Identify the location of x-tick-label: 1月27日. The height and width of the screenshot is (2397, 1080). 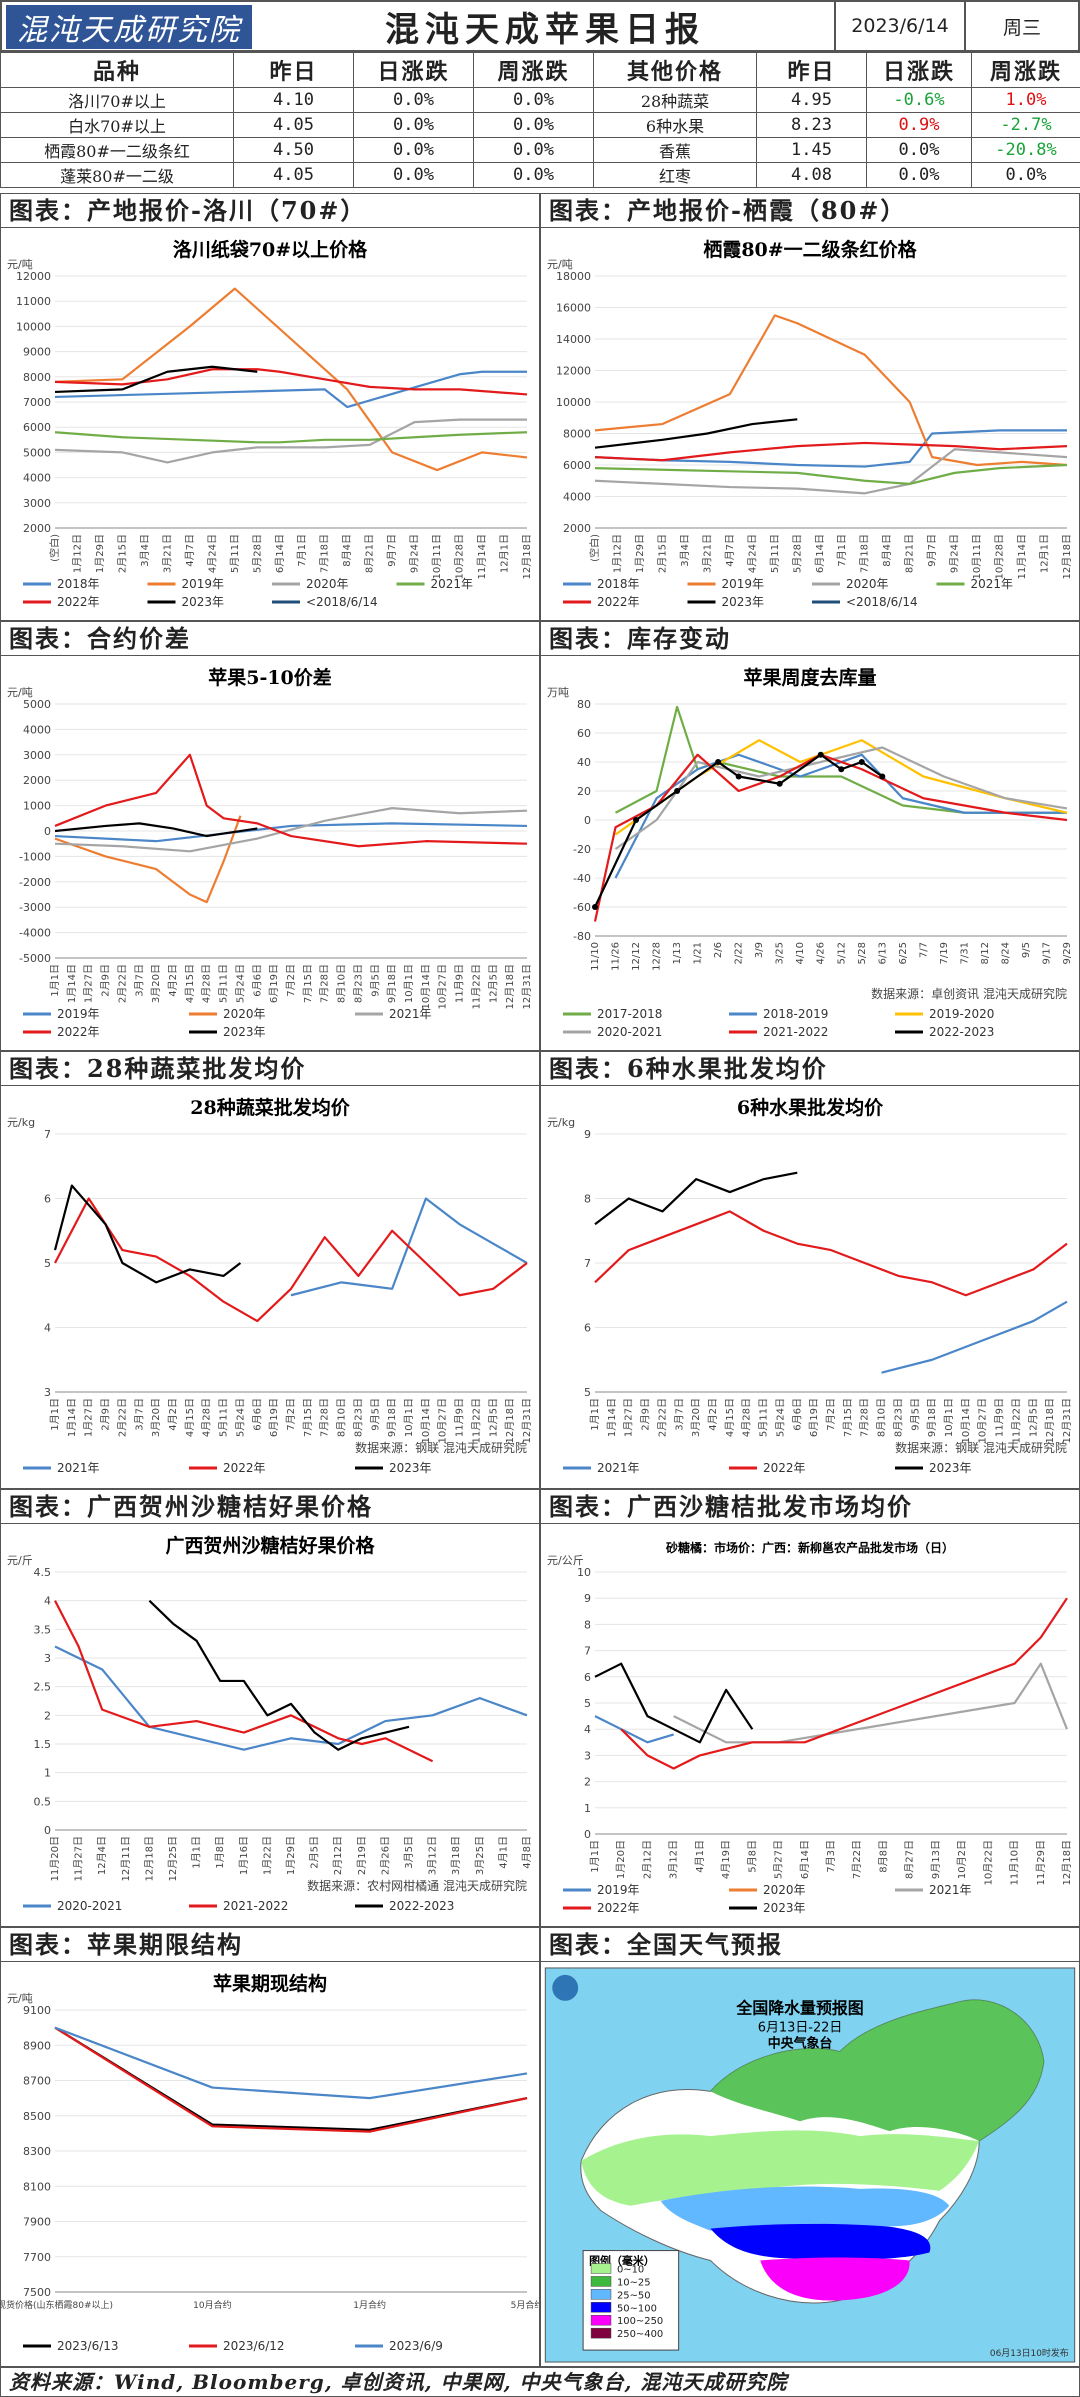
(629, 1417).